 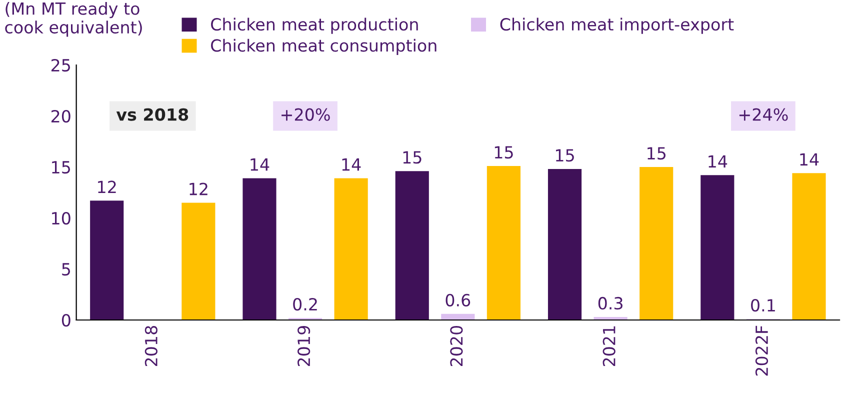 What do you see at coordinates (306, 114) in the screenshot?
I see `annotation: +20%` at bounding box center [306, 114].